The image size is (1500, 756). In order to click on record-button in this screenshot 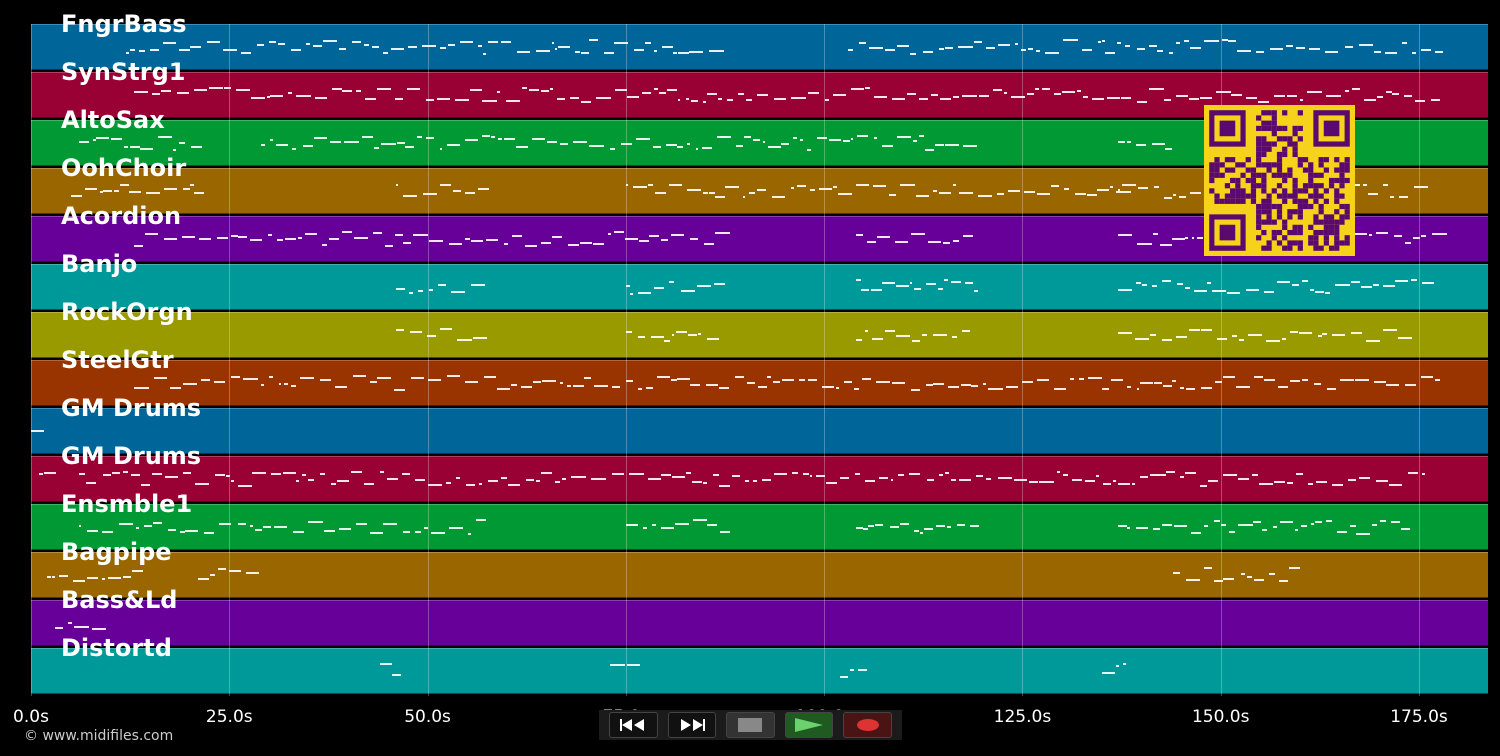, I will do `click(867, 725)`.